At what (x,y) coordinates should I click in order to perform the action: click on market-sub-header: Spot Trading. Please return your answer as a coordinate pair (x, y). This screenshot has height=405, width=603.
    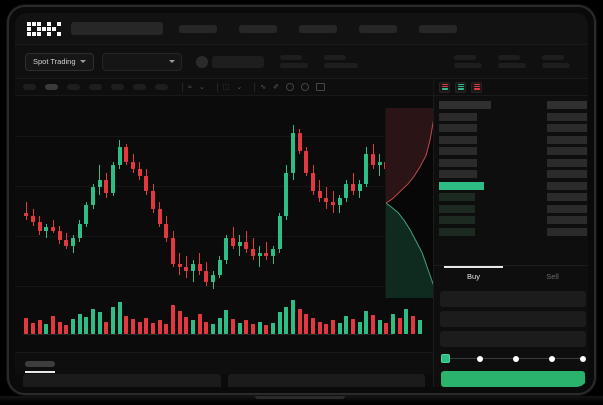
    Looking at the image, I should click on (301, 62).